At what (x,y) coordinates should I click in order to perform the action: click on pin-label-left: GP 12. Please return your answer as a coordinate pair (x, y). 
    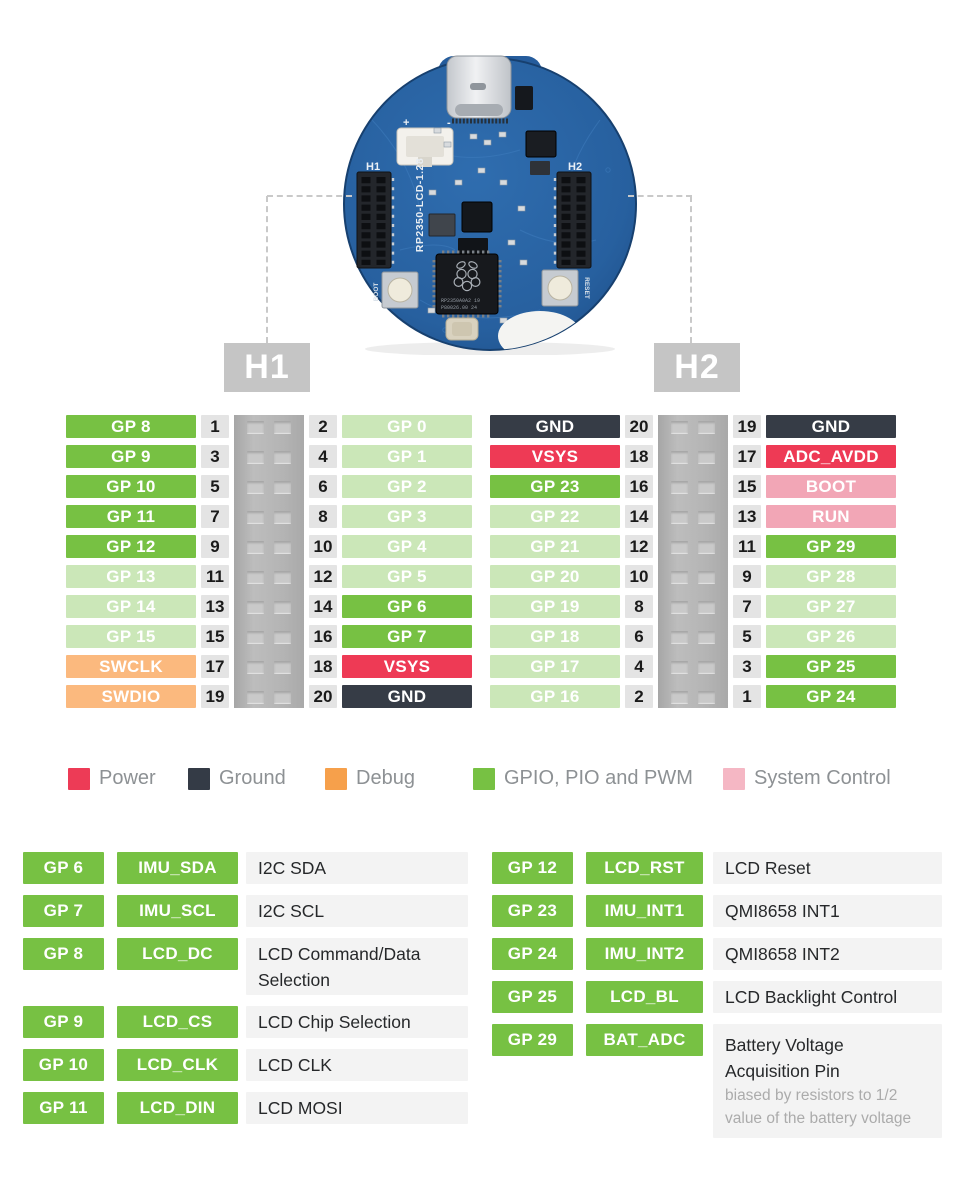
    Looking at the image, I should click on (131, 546).